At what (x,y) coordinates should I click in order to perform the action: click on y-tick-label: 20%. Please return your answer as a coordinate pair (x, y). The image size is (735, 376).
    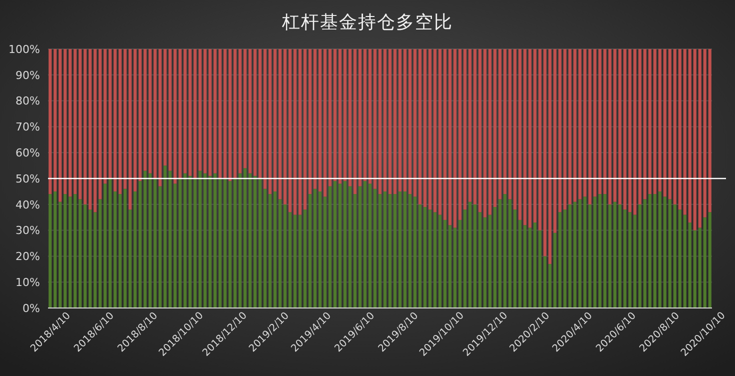
    Looking at the image, I should click on (28, 257).